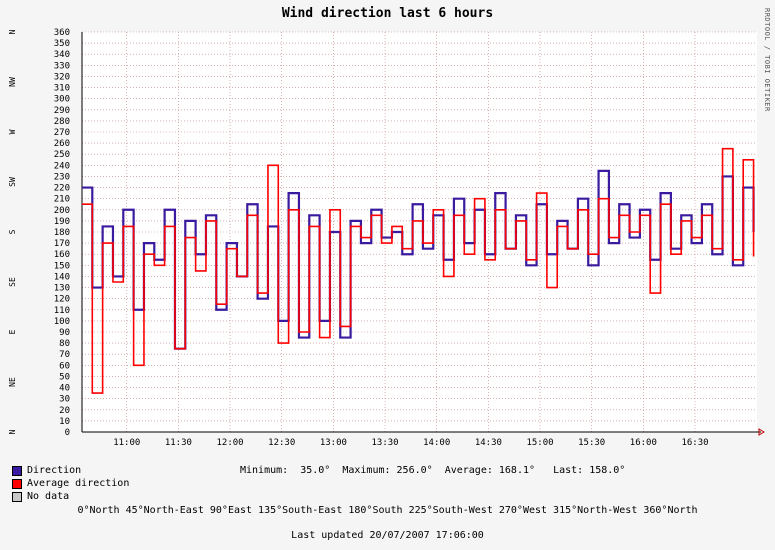 The height and width of the screenshot is (550, 775). I want to click on y-tick-label: 30, so click(64, 400).